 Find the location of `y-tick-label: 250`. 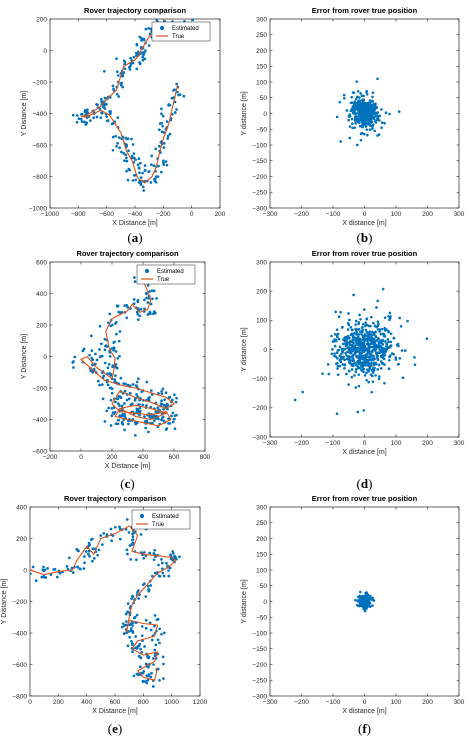

y-tick-label: 250 is located at coordinates (261, 523).